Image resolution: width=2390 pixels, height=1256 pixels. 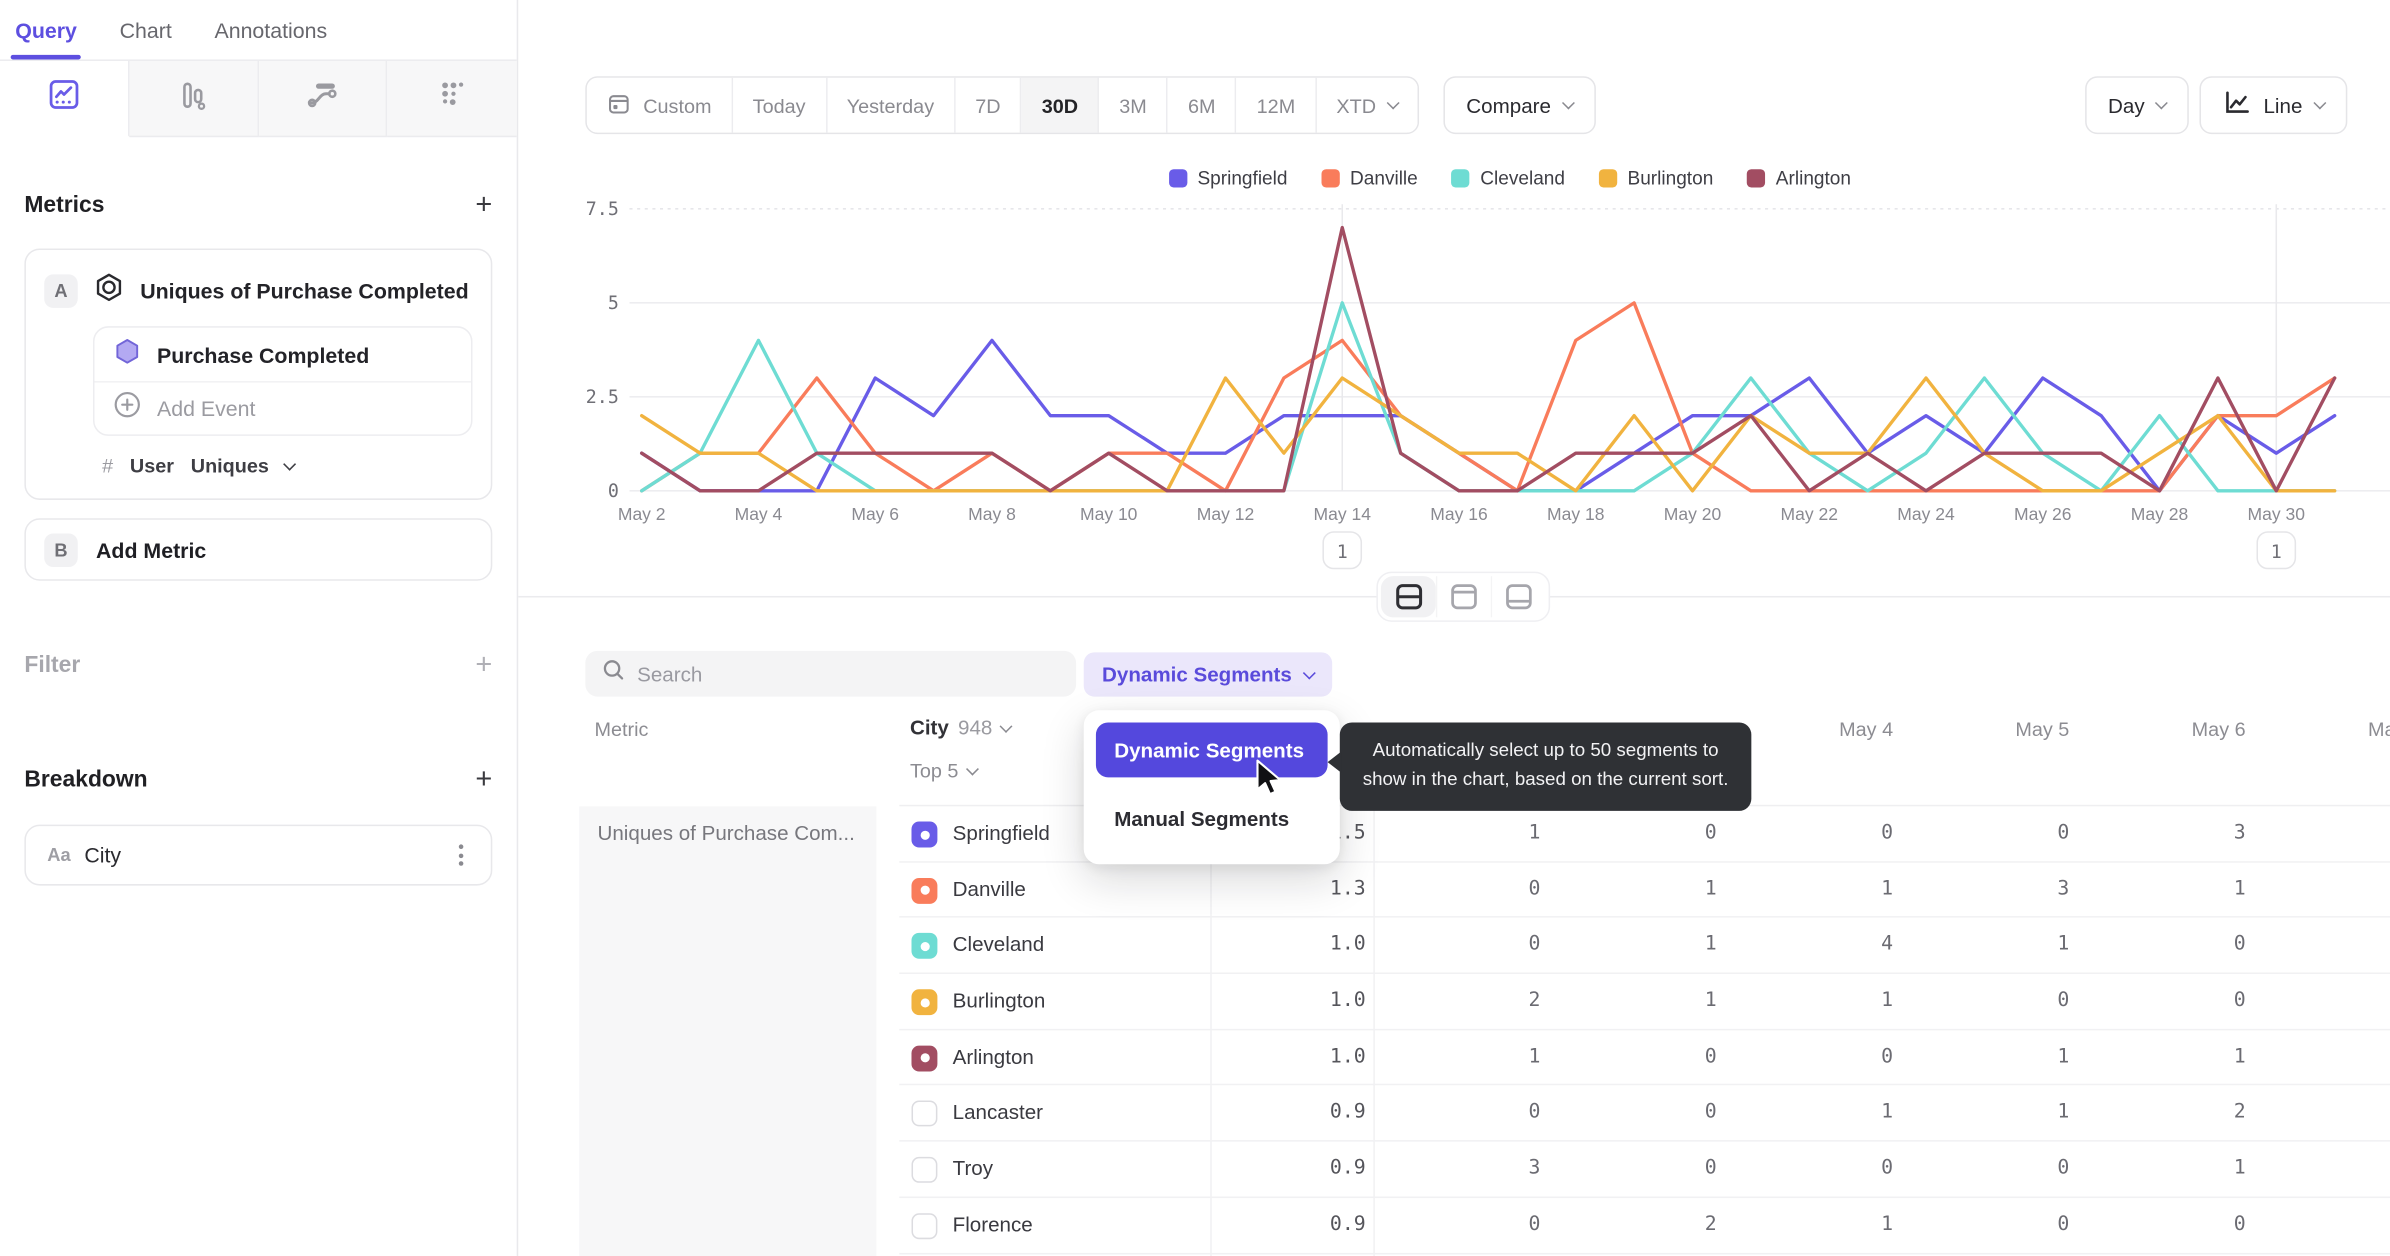 I want to click on add-event-row: Add Event, so click(x=282, y=407).